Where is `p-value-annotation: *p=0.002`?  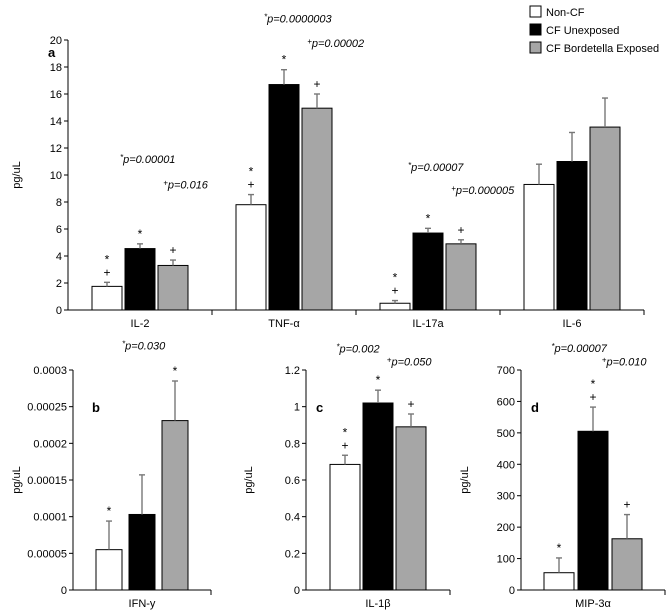
p-value-annotation: *p=0.002 is located at coordinates (357, 349).